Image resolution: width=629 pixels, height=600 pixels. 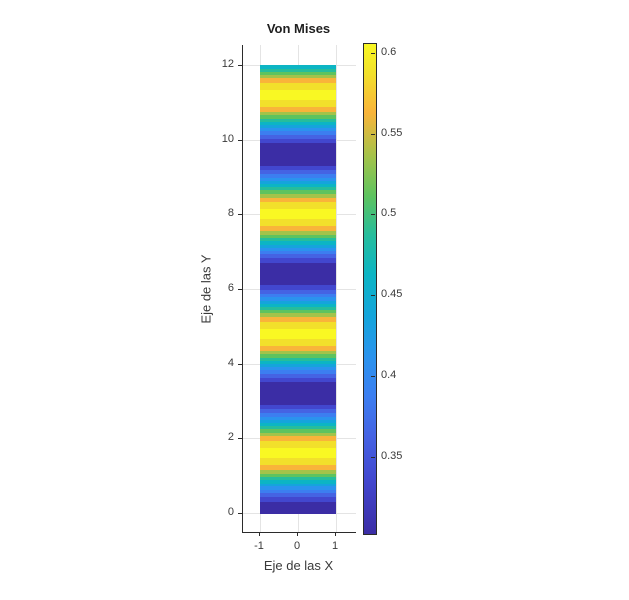 I want to click on contour-band, so click(x=298, y=289).